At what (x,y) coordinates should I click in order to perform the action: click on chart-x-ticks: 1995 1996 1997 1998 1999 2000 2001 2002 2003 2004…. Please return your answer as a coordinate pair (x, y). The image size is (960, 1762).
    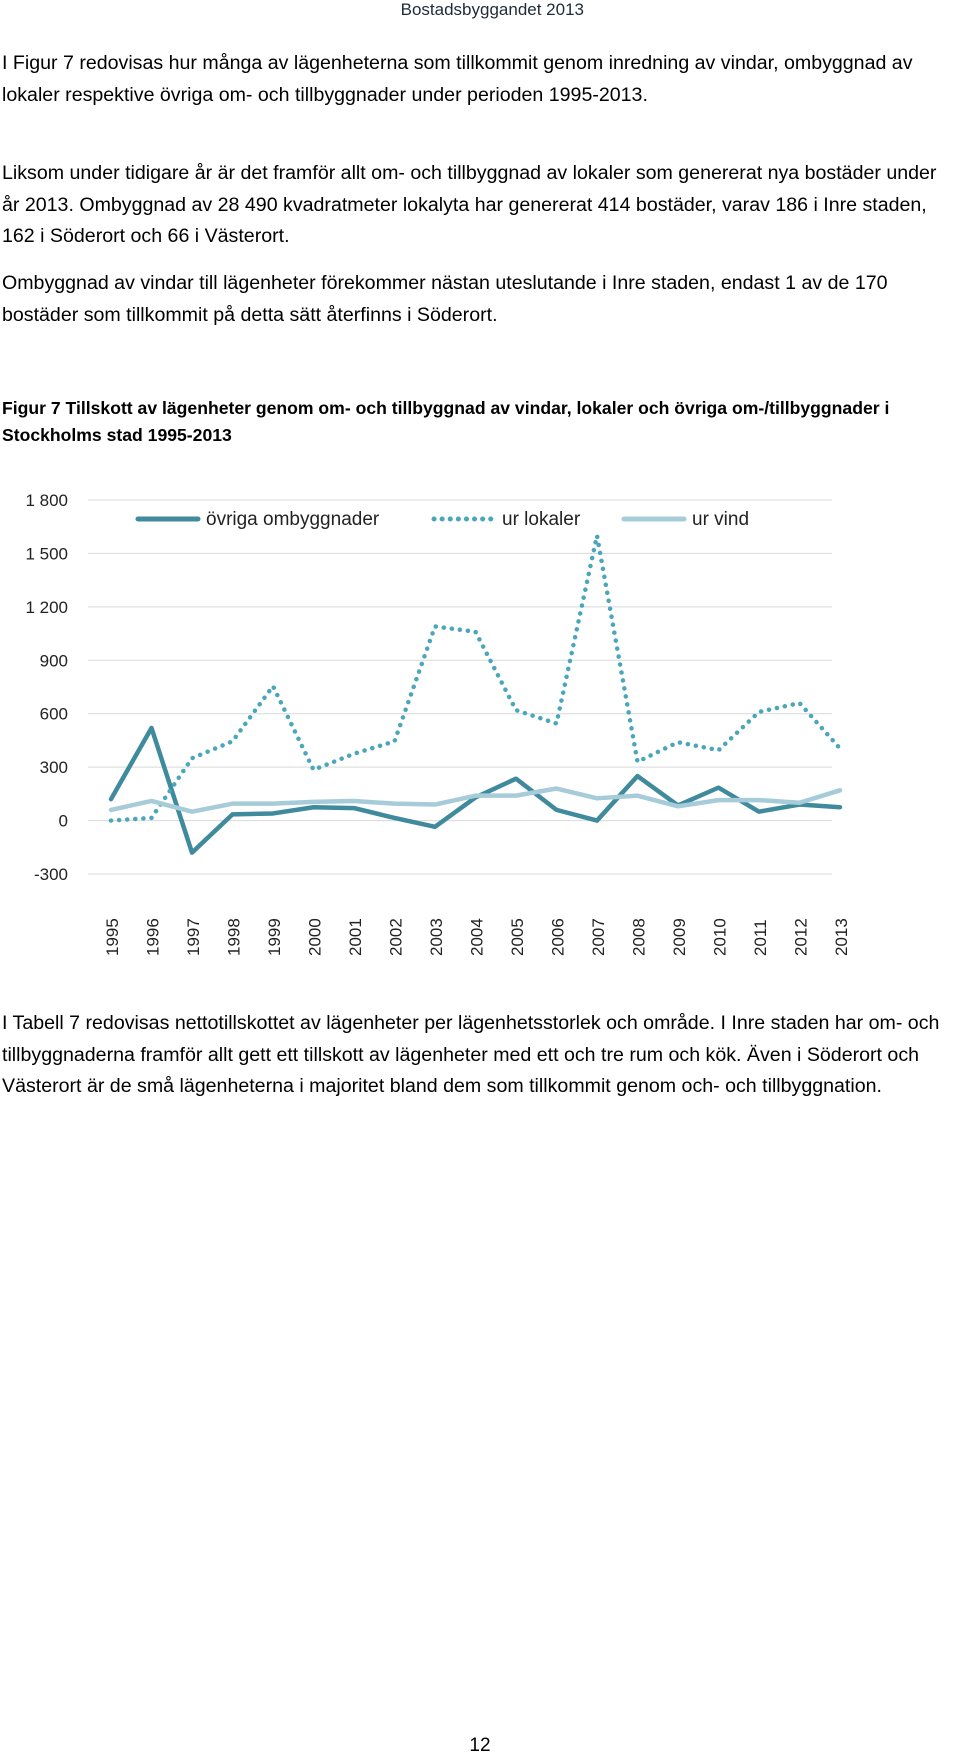
    Looking at the image, I should click on (477, 937).